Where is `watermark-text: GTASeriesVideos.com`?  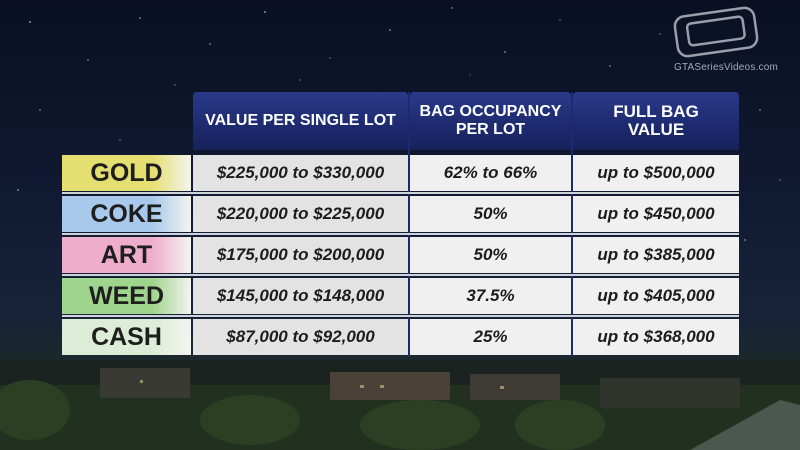
watermark-text: GTASeriesVideos.com is located at coordinates (725, 67).